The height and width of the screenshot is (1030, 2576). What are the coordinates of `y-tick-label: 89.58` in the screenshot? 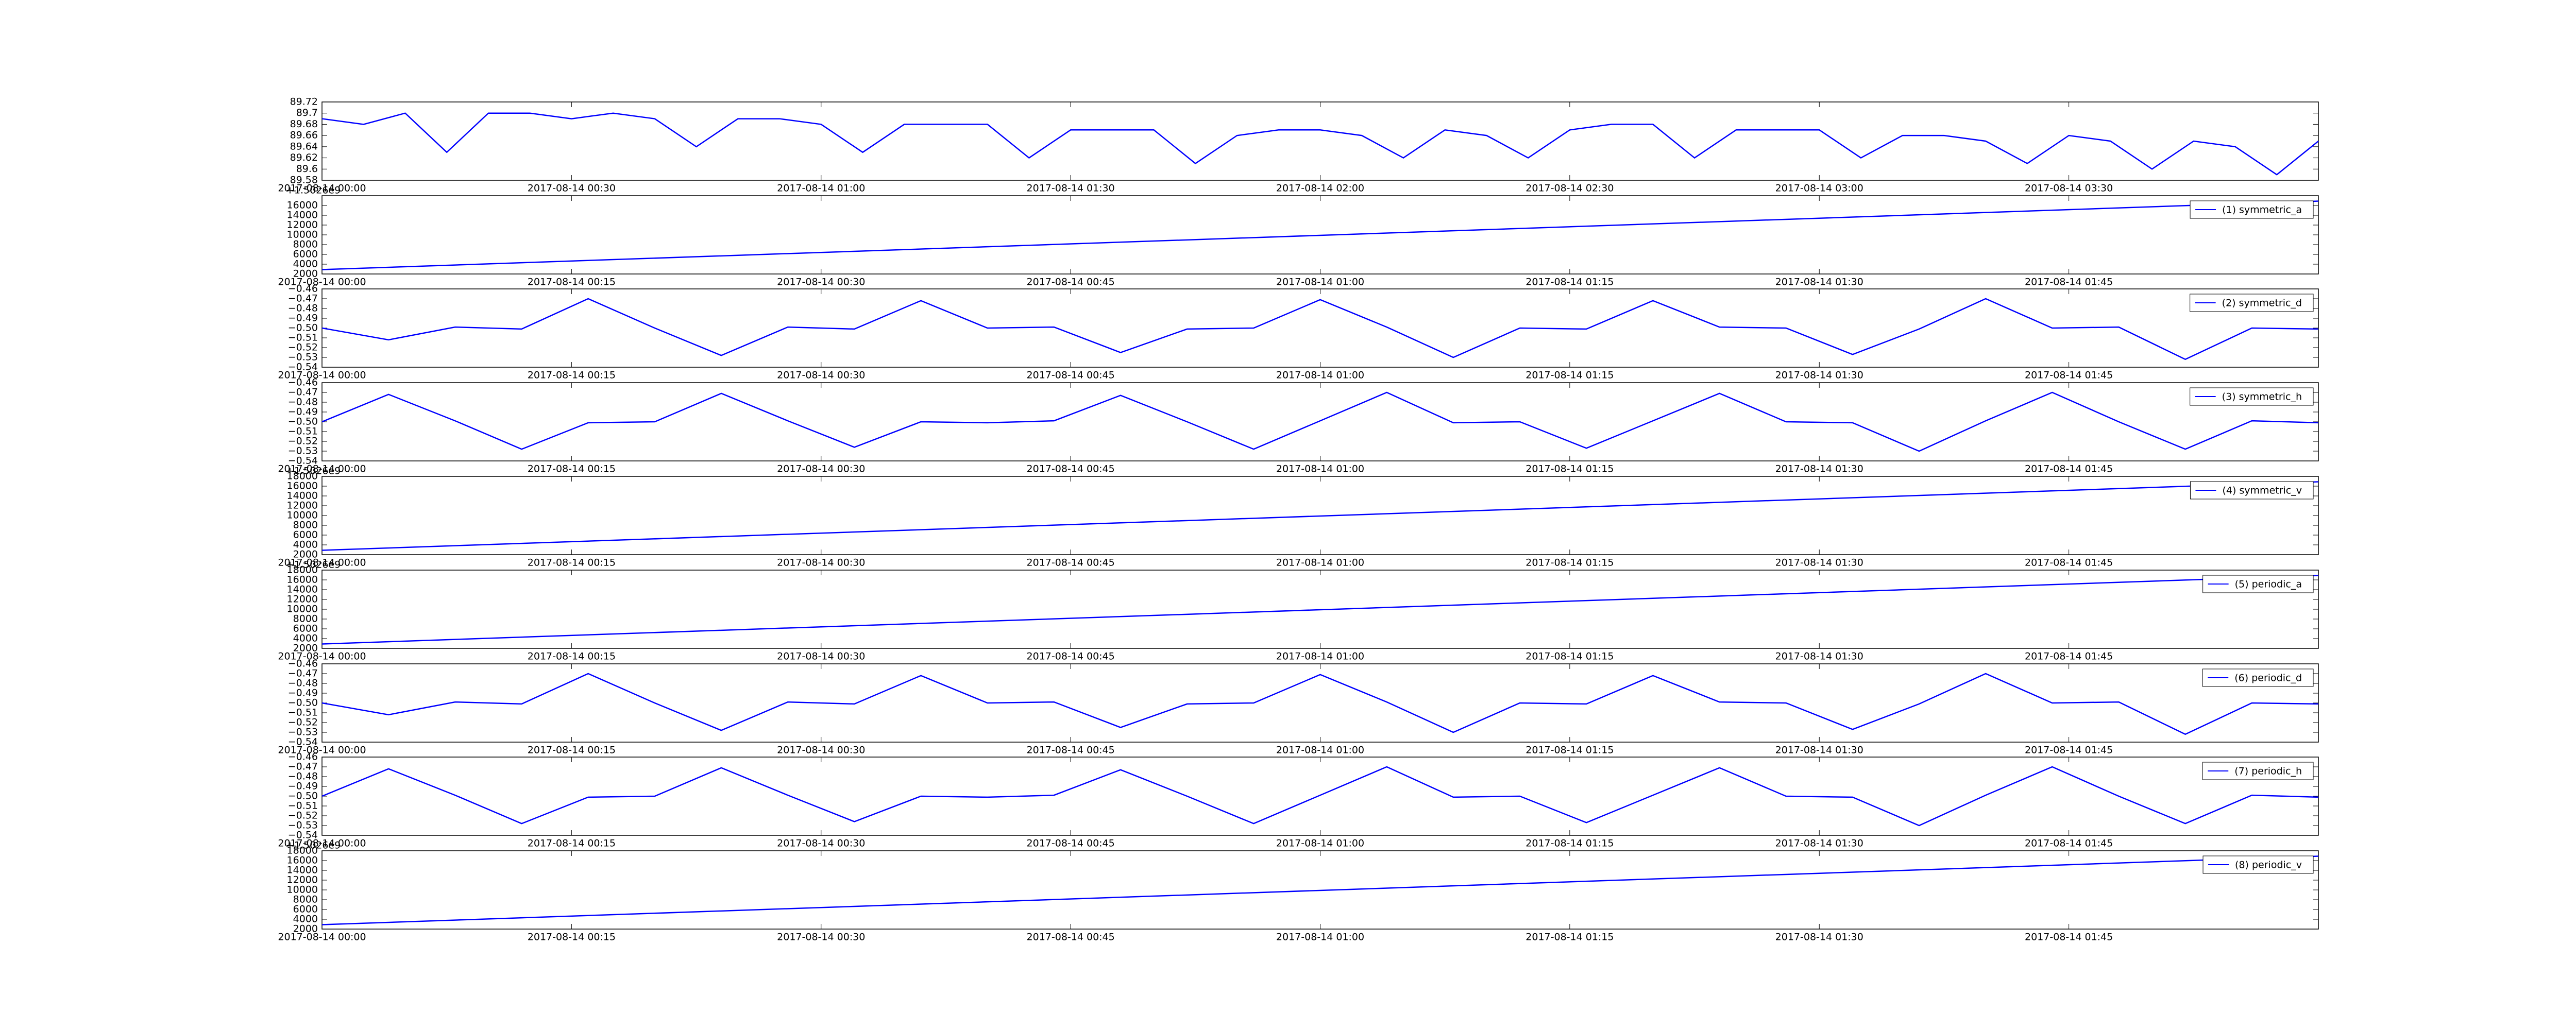 It's located at (304, 180).